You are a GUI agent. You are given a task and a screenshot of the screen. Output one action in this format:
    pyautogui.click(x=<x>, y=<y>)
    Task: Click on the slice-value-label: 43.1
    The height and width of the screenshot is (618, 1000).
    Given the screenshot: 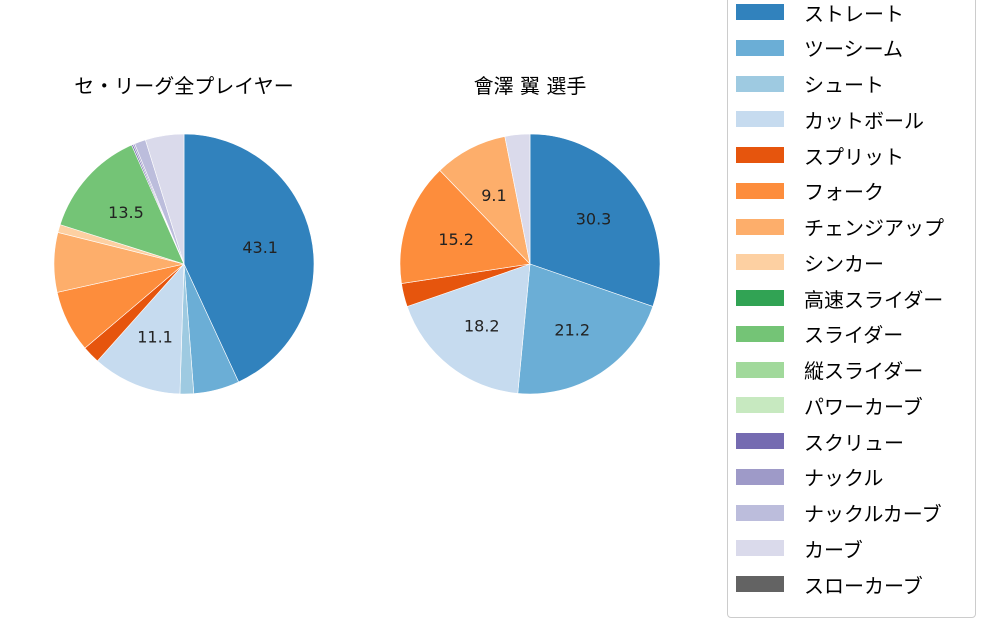 What is the action you would take?
    pyautogui.click(x=260, y=247)
    